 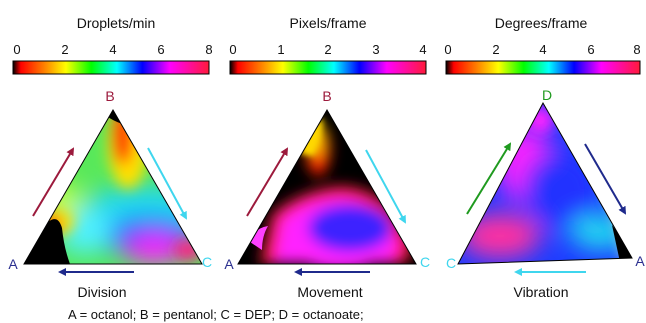 I want to click on colorbar-title: Droplets/min, so click(x=116, y=23).